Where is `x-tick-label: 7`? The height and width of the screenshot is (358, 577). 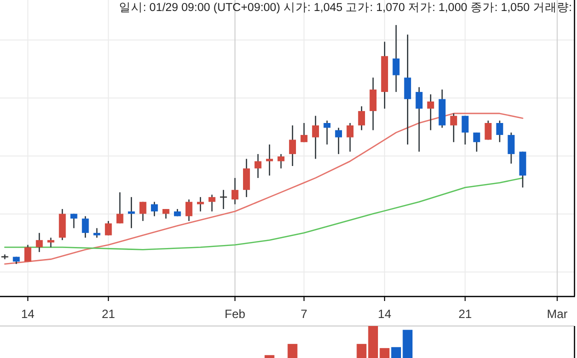 x-tick-label: 7 is located at coordinates (304, 314).